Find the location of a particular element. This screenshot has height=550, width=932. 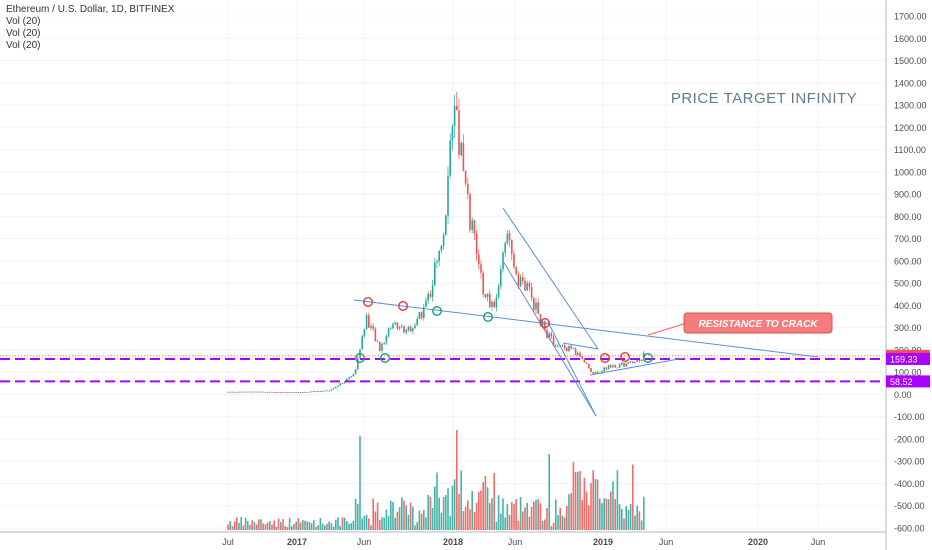

wedge-spike-line is located at coordinates (572, 369).